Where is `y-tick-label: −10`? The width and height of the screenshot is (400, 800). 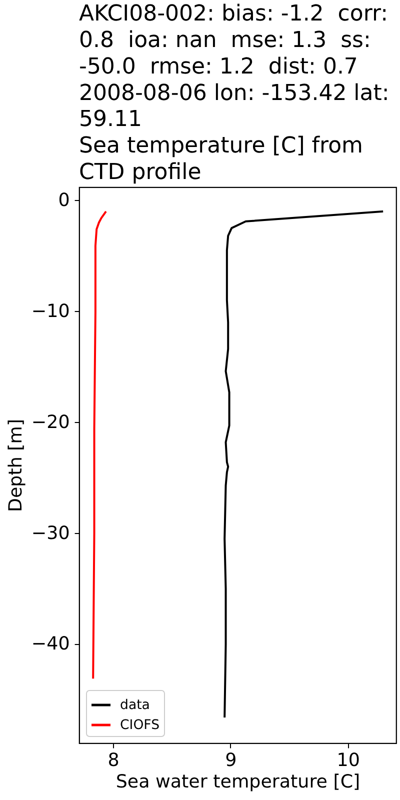 y-tick-label: −10 is located at coordinates (50, 311).